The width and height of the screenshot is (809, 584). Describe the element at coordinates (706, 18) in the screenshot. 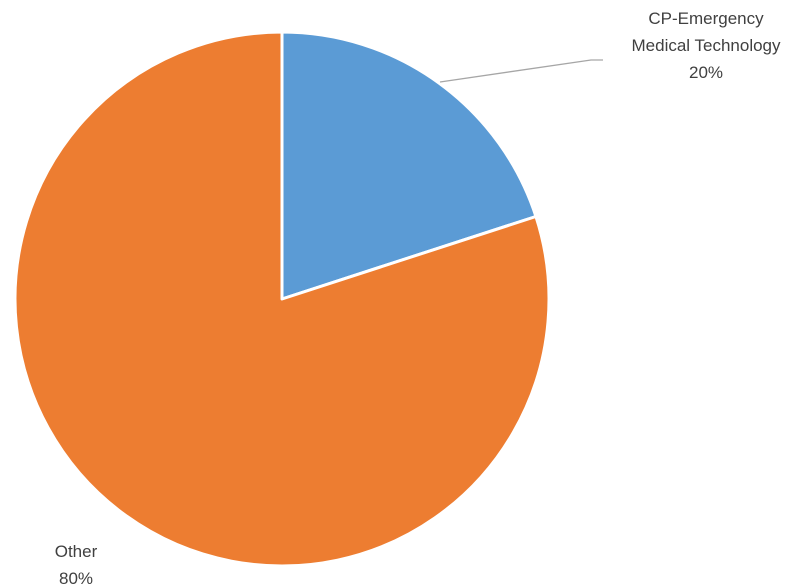

I see `data-label-category-cp-emergency-medical-technology-line-1: CP-Emergency` at that location.